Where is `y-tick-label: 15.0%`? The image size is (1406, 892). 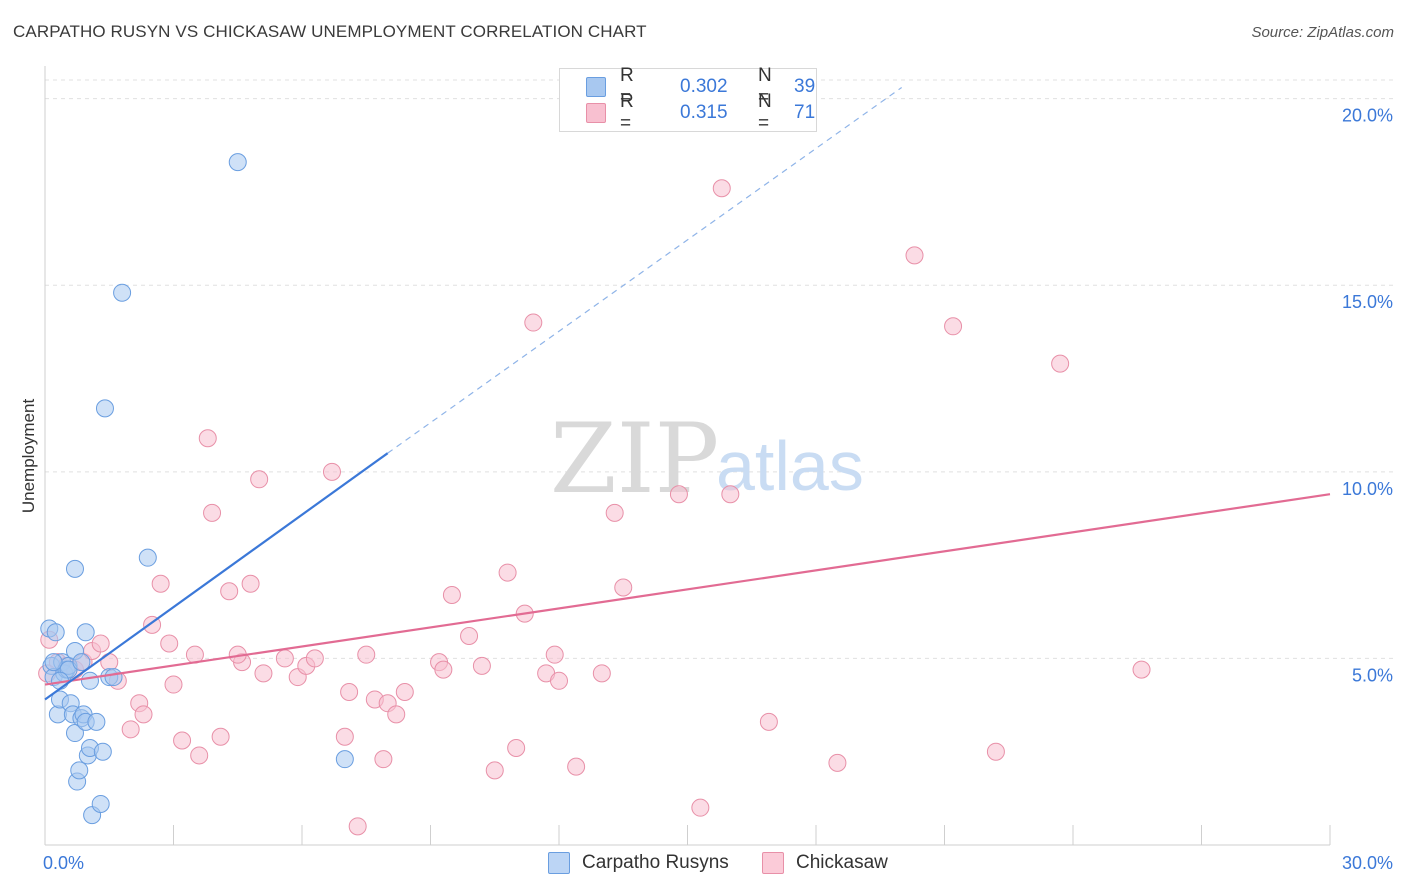 y-tick-label: 15.0% is located at coordinates (1367, 302).